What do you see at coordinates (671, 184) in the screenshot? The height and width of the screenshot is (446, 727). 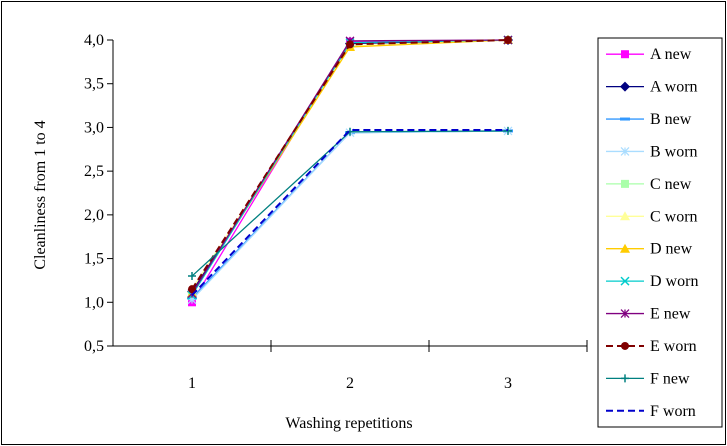 I see `legend-entry: C new` at bounding box center [671, 184].